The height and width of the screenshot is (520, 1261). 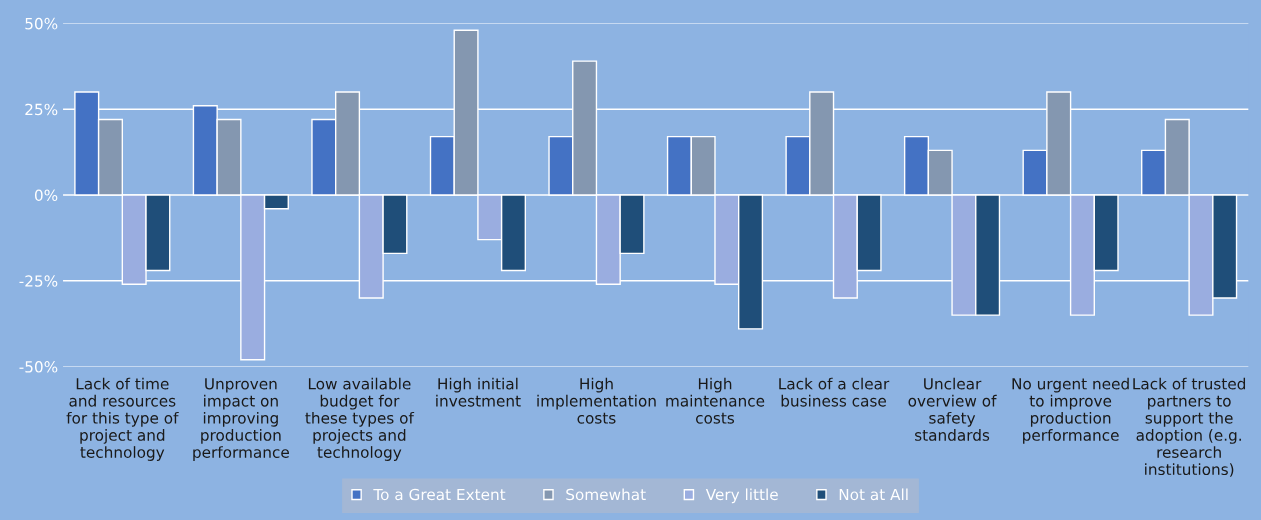 I want to click on x-tick-label: High initial investment, so click(x=478, y=392).